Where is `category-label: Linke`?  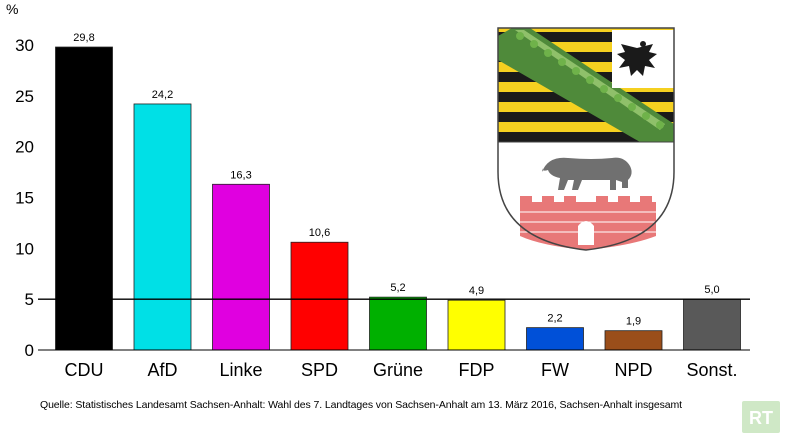 category-label: Linke is located at coordinates (240, 370).